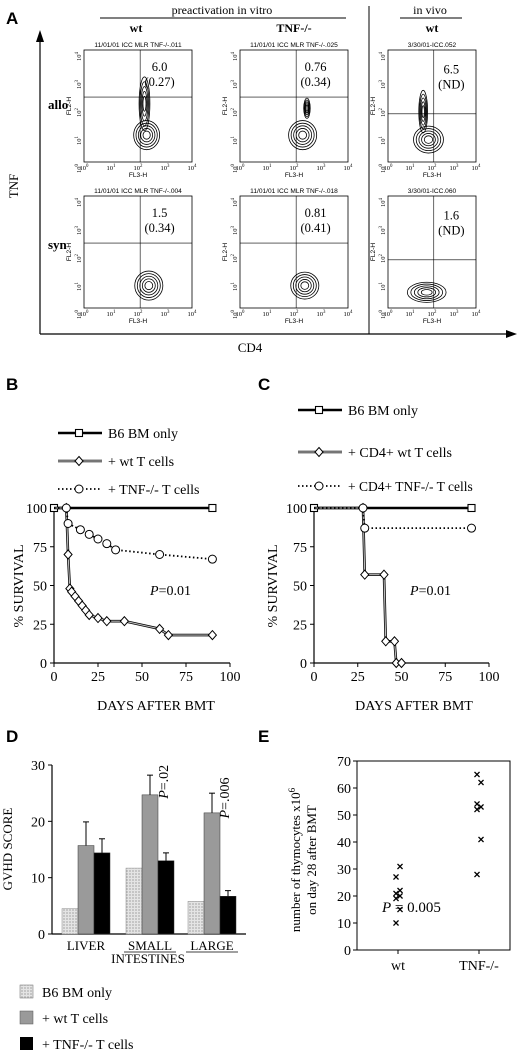  I want to click on column-label-wt-vivo: wt, so click(432, 28).